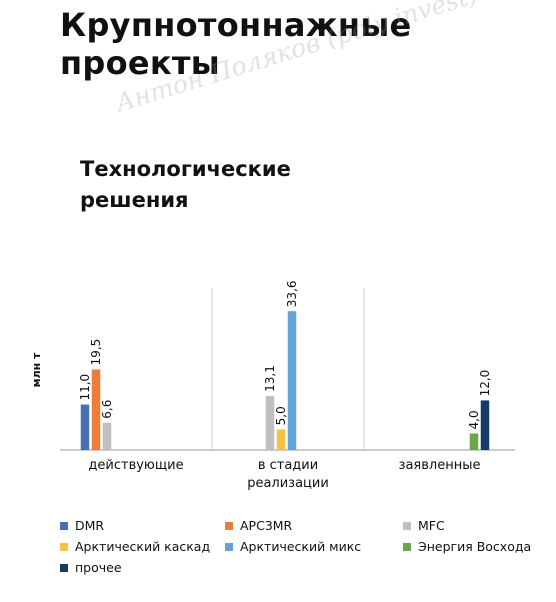 The width and height of the screenshot is (556, 602). What do you see at coordinates (90, 525) in the screenshot?
I see `legend-label: DMR` at bounding box center [90, 525].